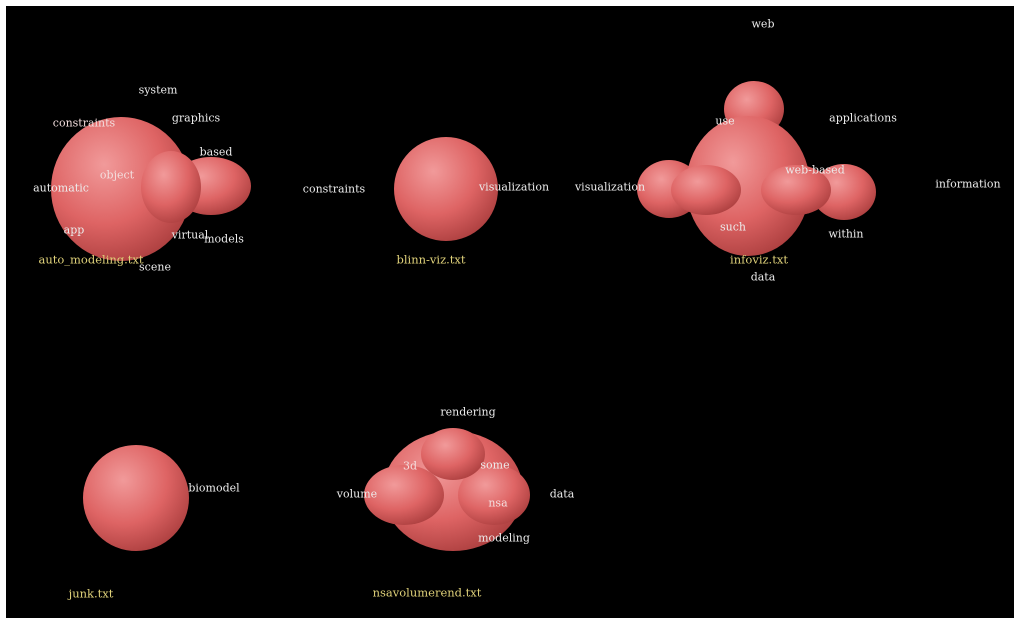 This screenshot has width=1020, height=624. I want to click on keyword-label: app, so click(74, 230).